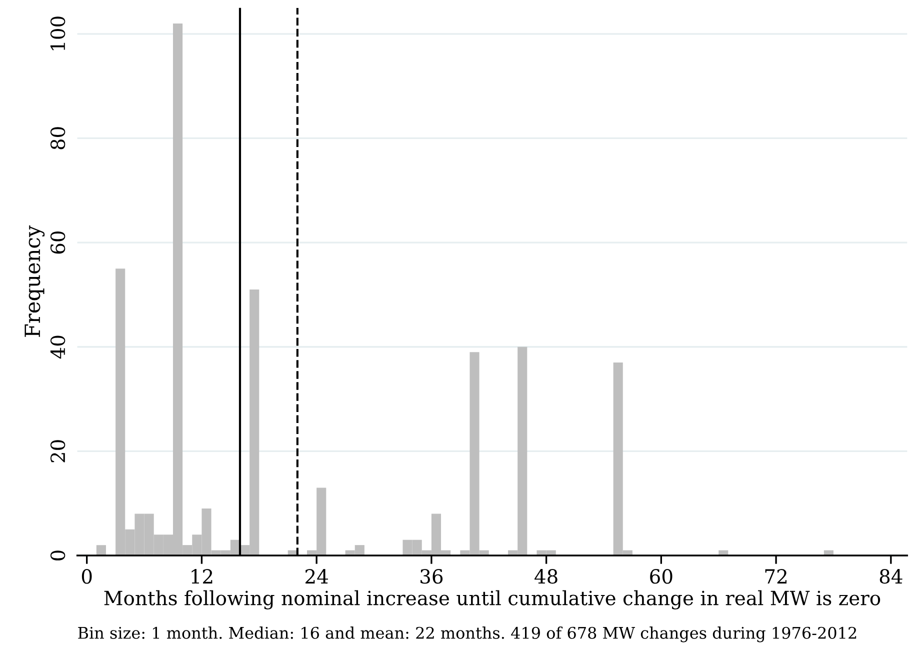 The height and width of the screenshot is (652, 909). Describe the element at coordinates (492, 600) in the screenshot. I see `x-axis-title: Months following nominal increase until cumulative change in real MW is zero` at that location.